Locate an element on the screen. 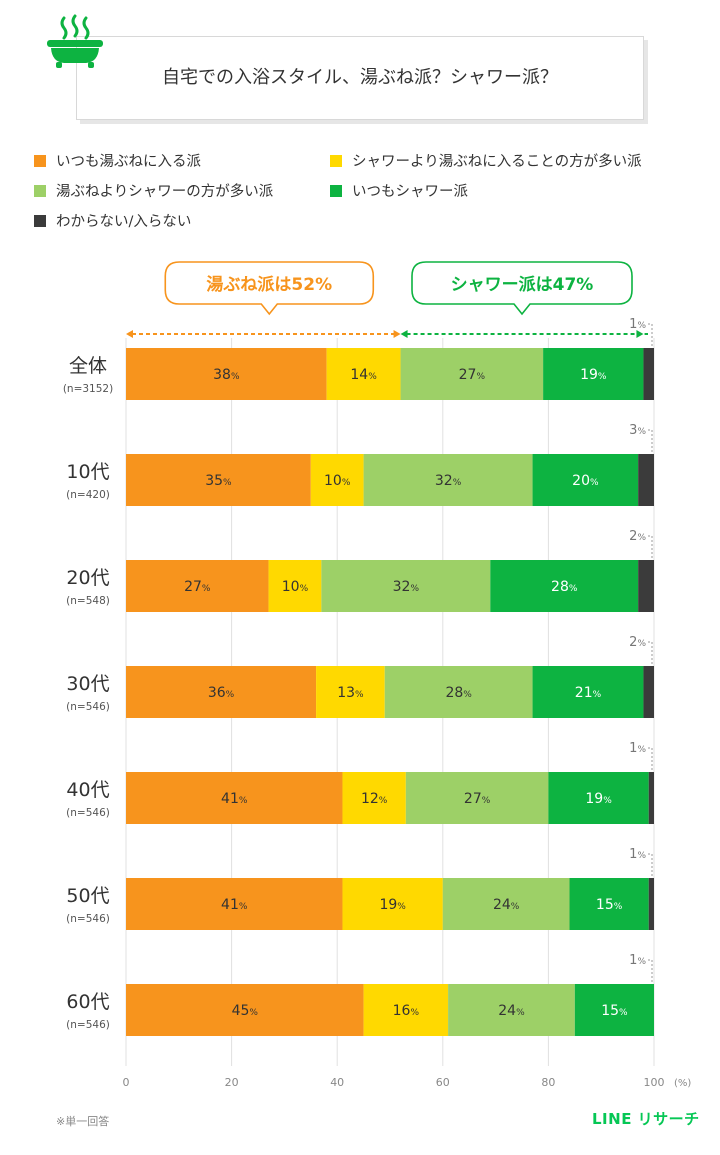  x-tick-label: 0 is located at coordinates (126, 1082).